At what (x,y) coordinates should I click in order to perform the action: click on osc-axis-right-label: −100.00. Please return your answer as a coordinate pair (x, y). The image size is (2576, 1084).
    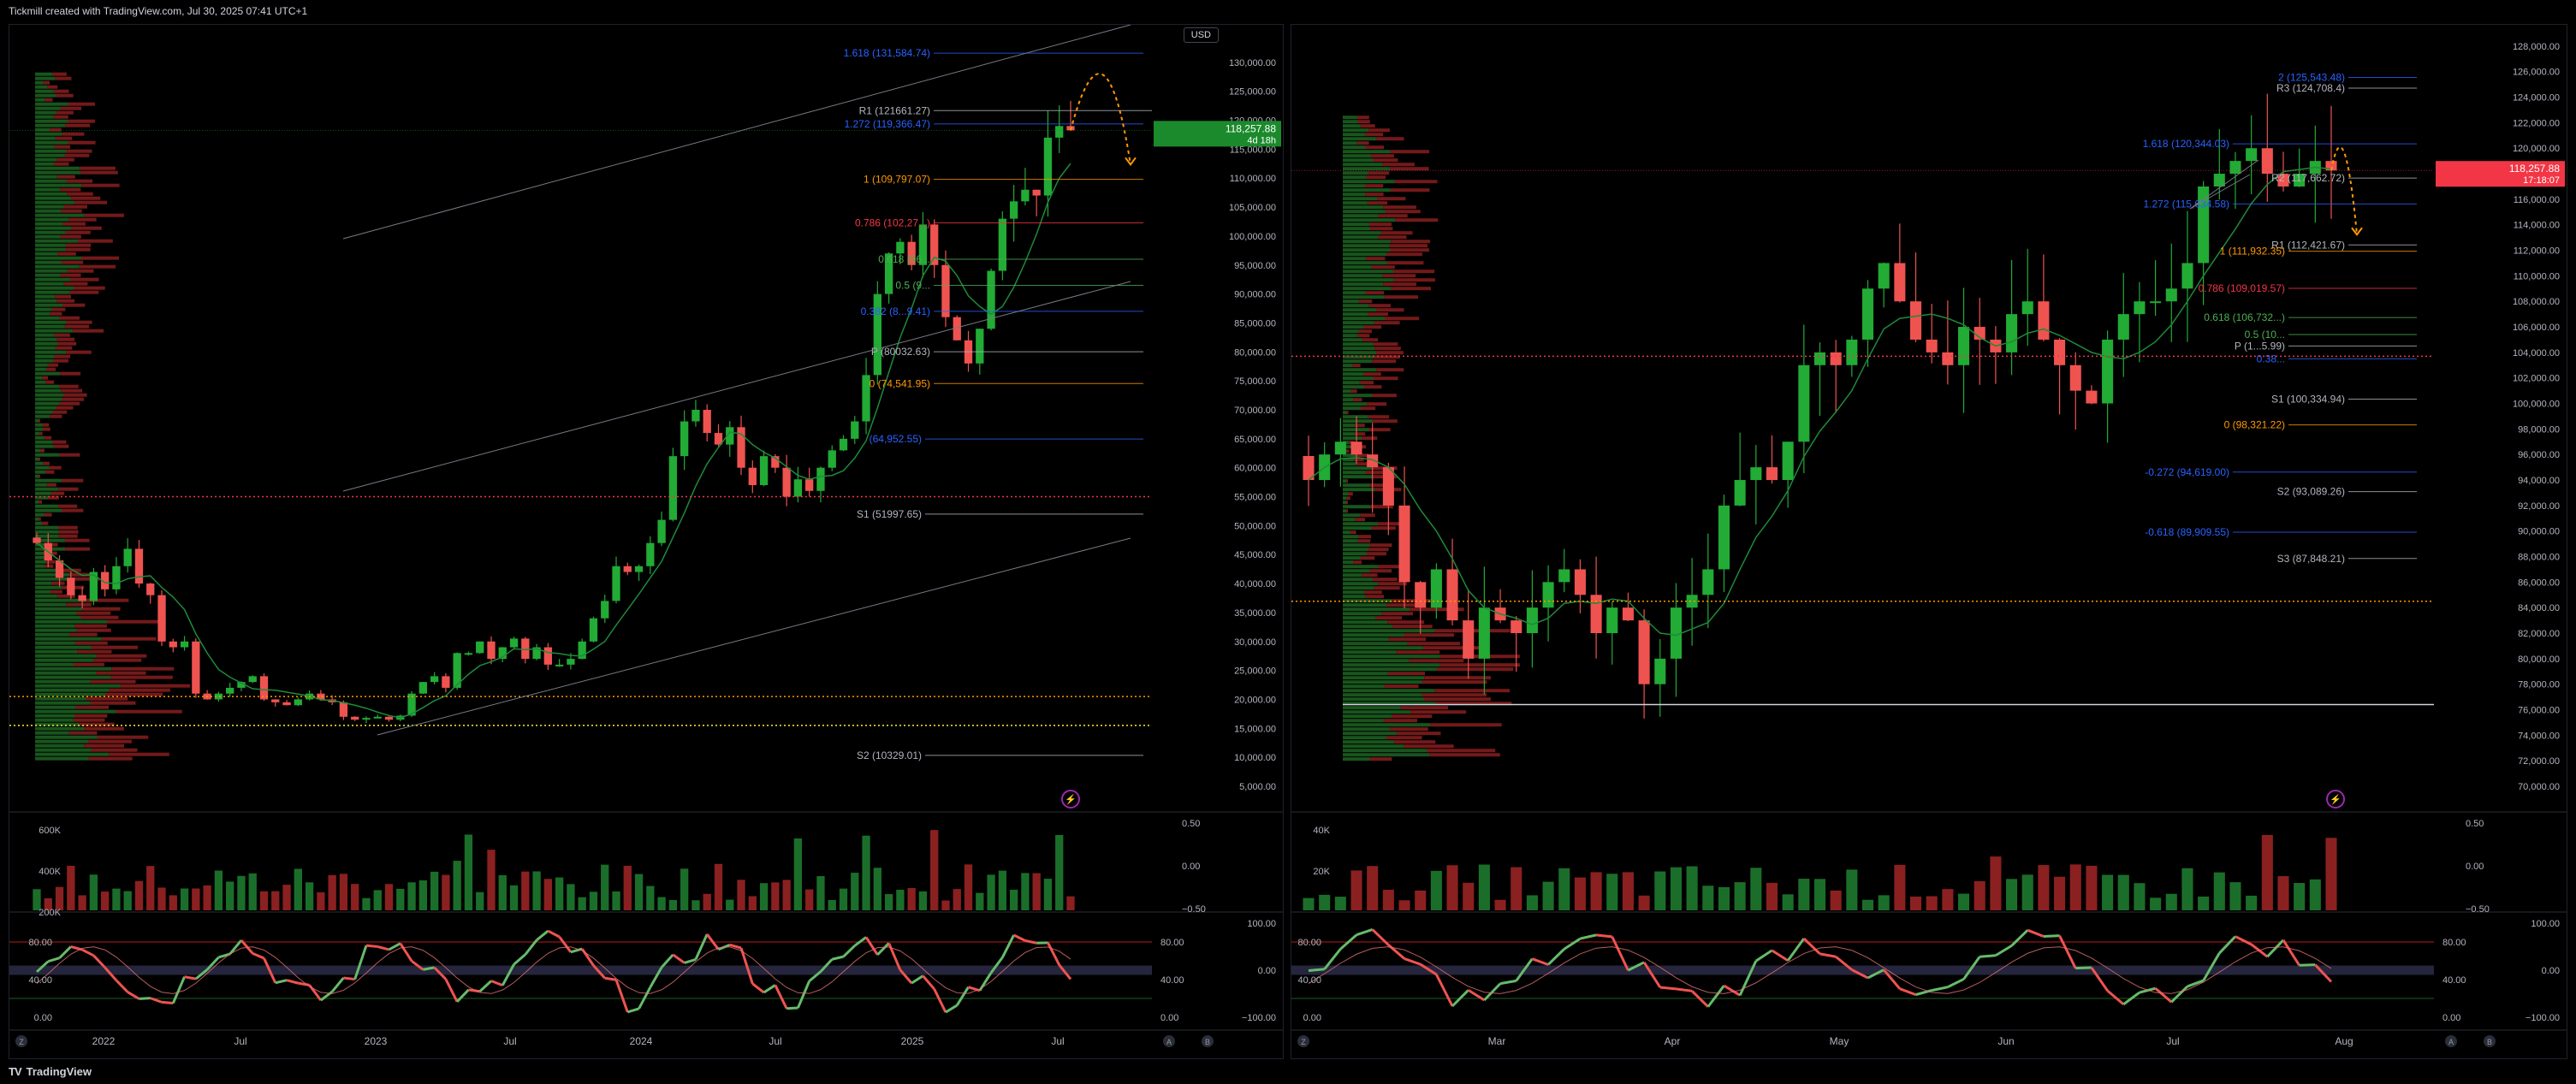
    Looking at the image, I should click on (2543, 1018).